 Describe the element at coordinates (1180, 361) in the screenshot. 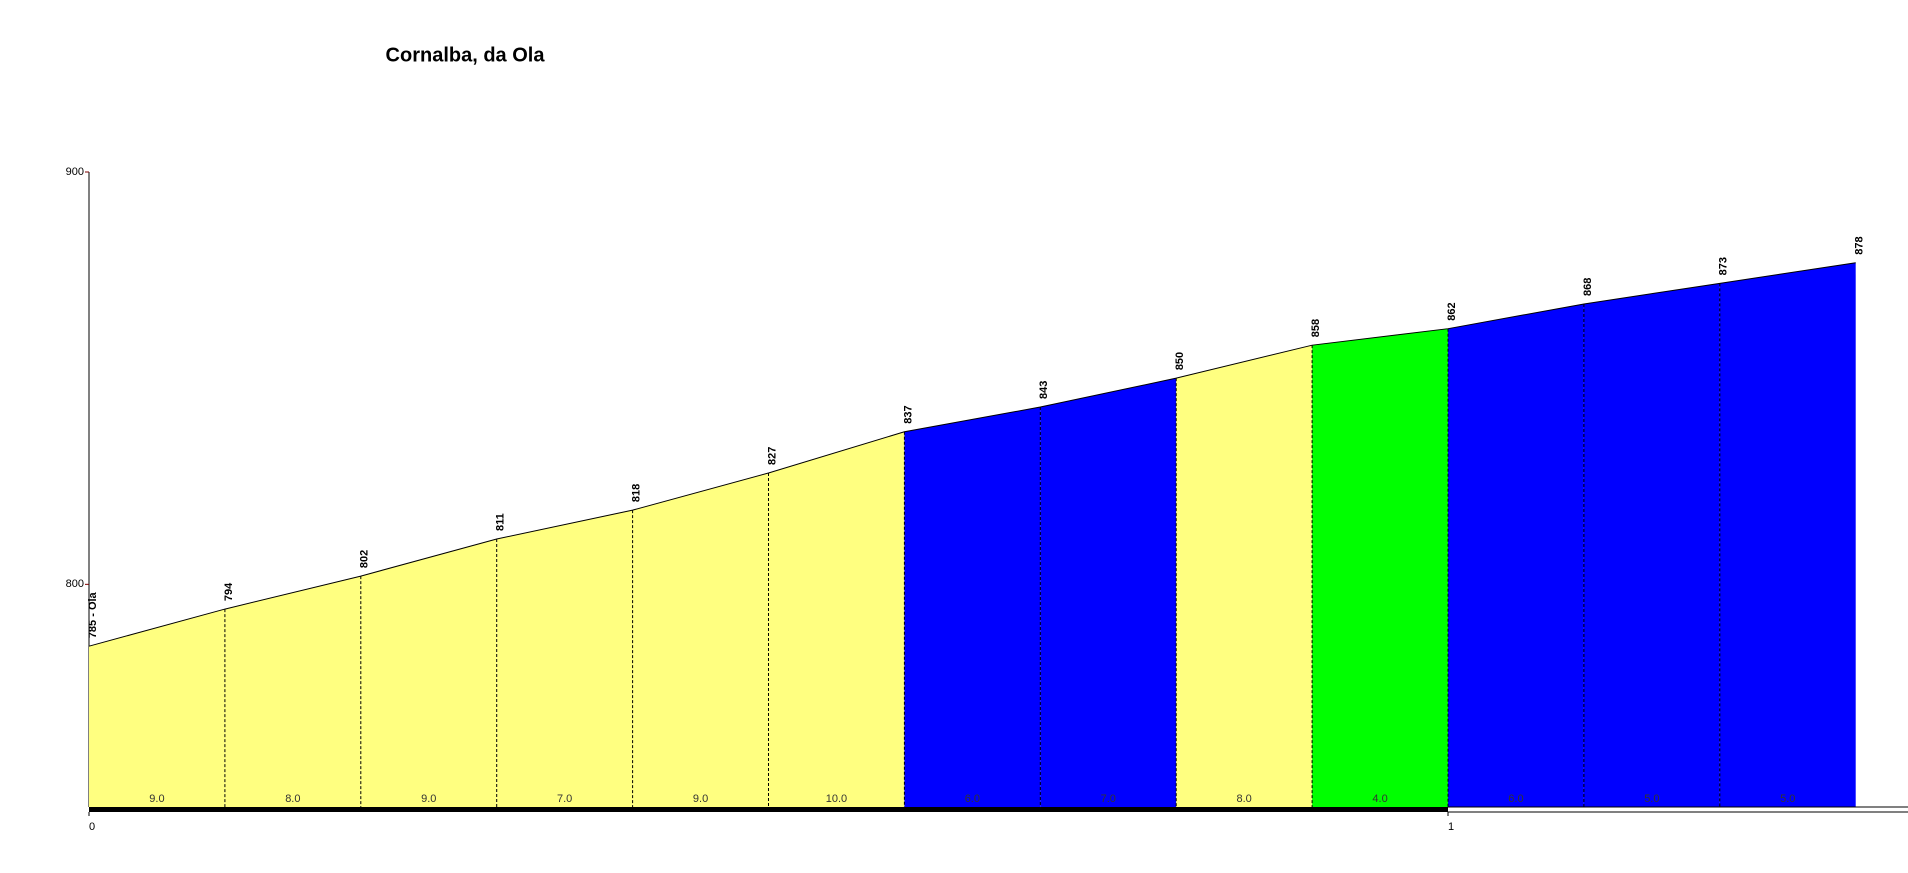

I see `elevation-label: 850` at that location.